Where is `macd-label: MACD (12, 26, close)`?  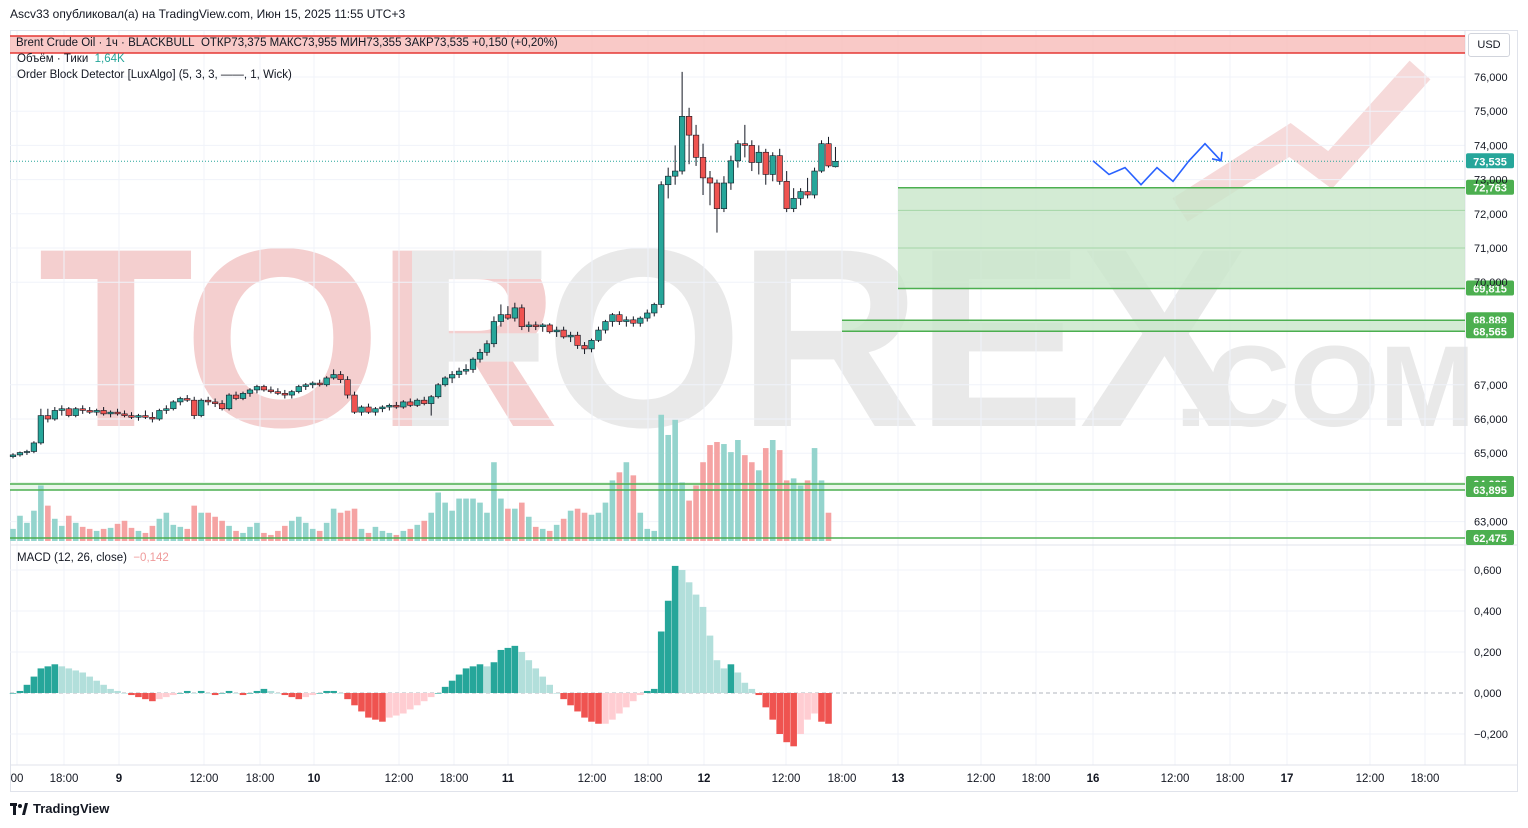
macd-label: MACD (12, 26, close) is located at coordinates (72, 558).